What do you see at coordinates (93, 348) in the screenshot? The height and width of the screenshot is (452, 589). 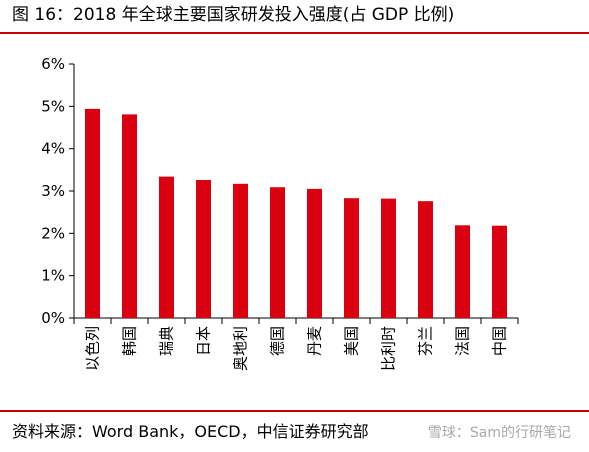 I see `x-category-label: 以色列` at bounding box center [93, 348].